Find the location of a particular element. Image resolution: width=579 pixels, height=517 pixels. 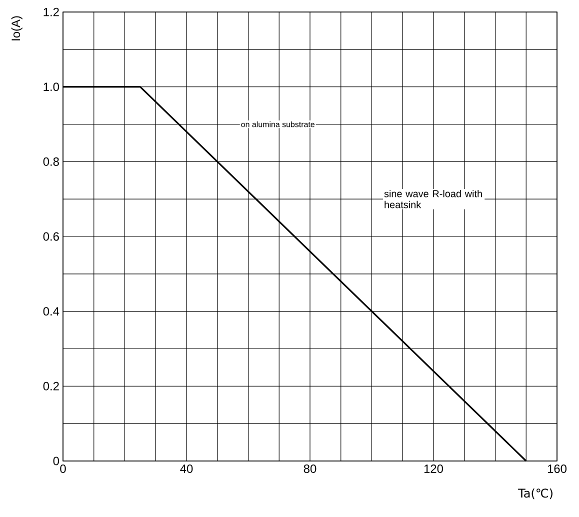

annotation: sine wave R-load with heatsink is located at coordinates (433, 199).